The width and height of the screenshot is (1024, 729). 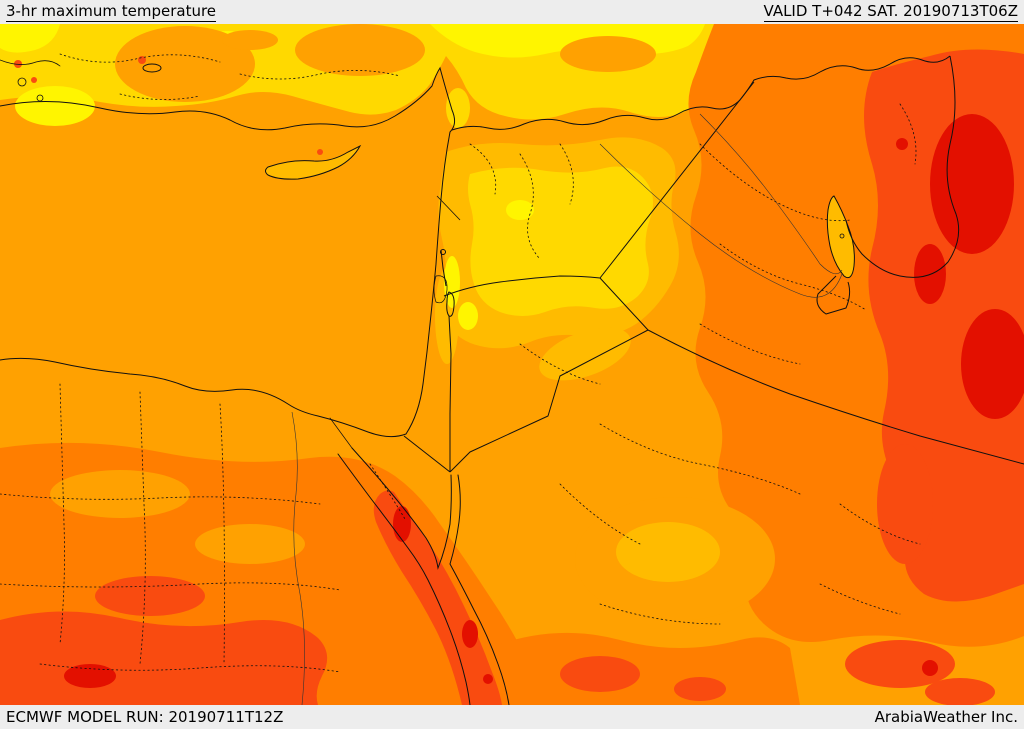 I want to click on border-syria-iraq, so click(x=677, y=180).